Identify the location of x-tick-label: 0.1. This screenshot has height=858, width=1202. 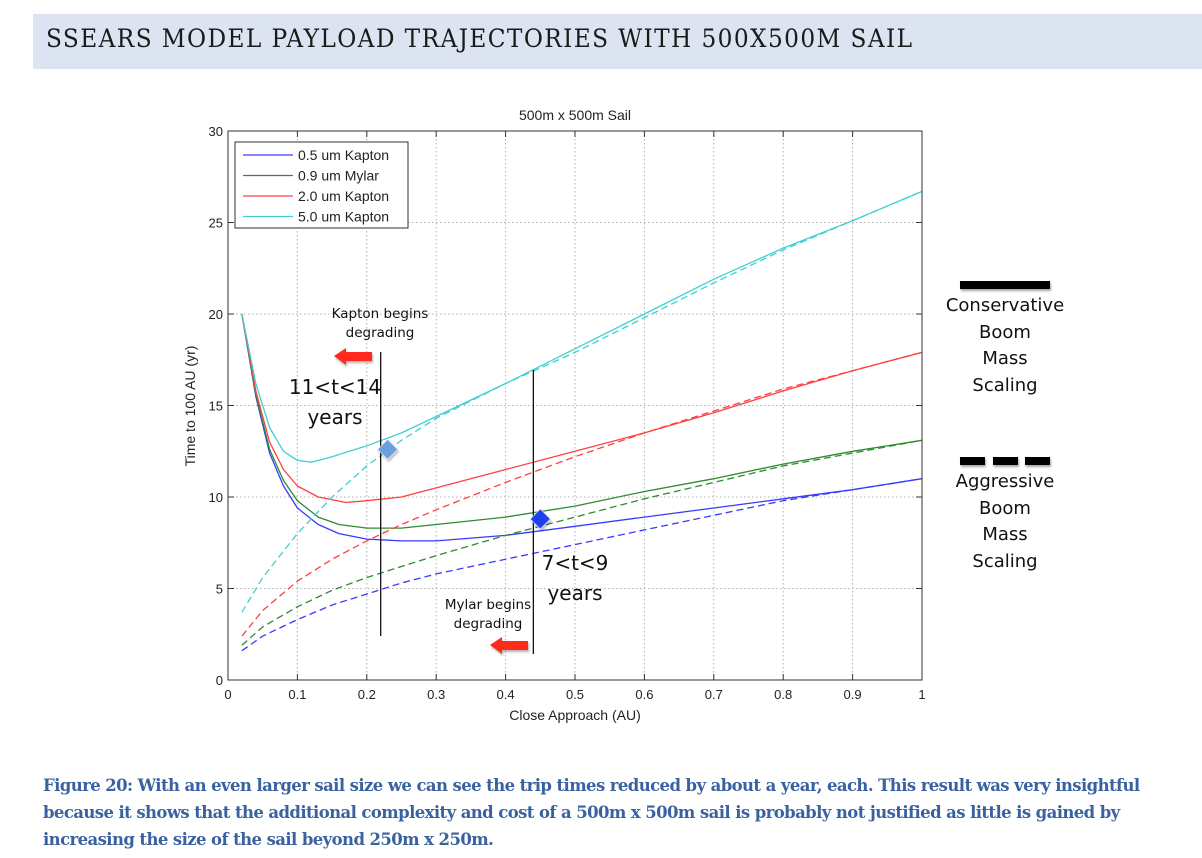
(297, 694).